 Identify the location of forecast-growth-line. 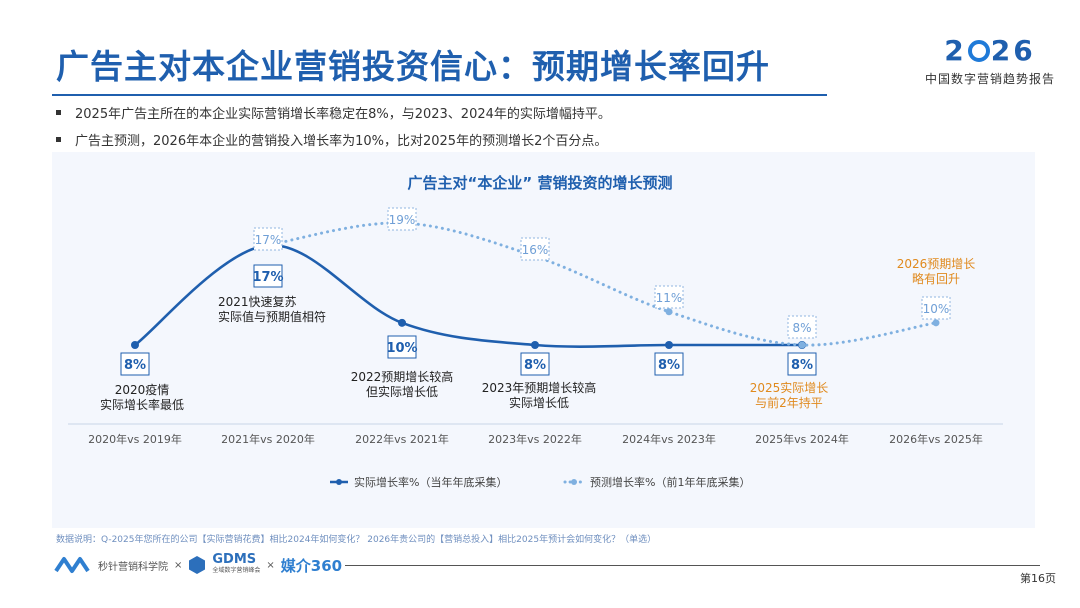
(602, 284).